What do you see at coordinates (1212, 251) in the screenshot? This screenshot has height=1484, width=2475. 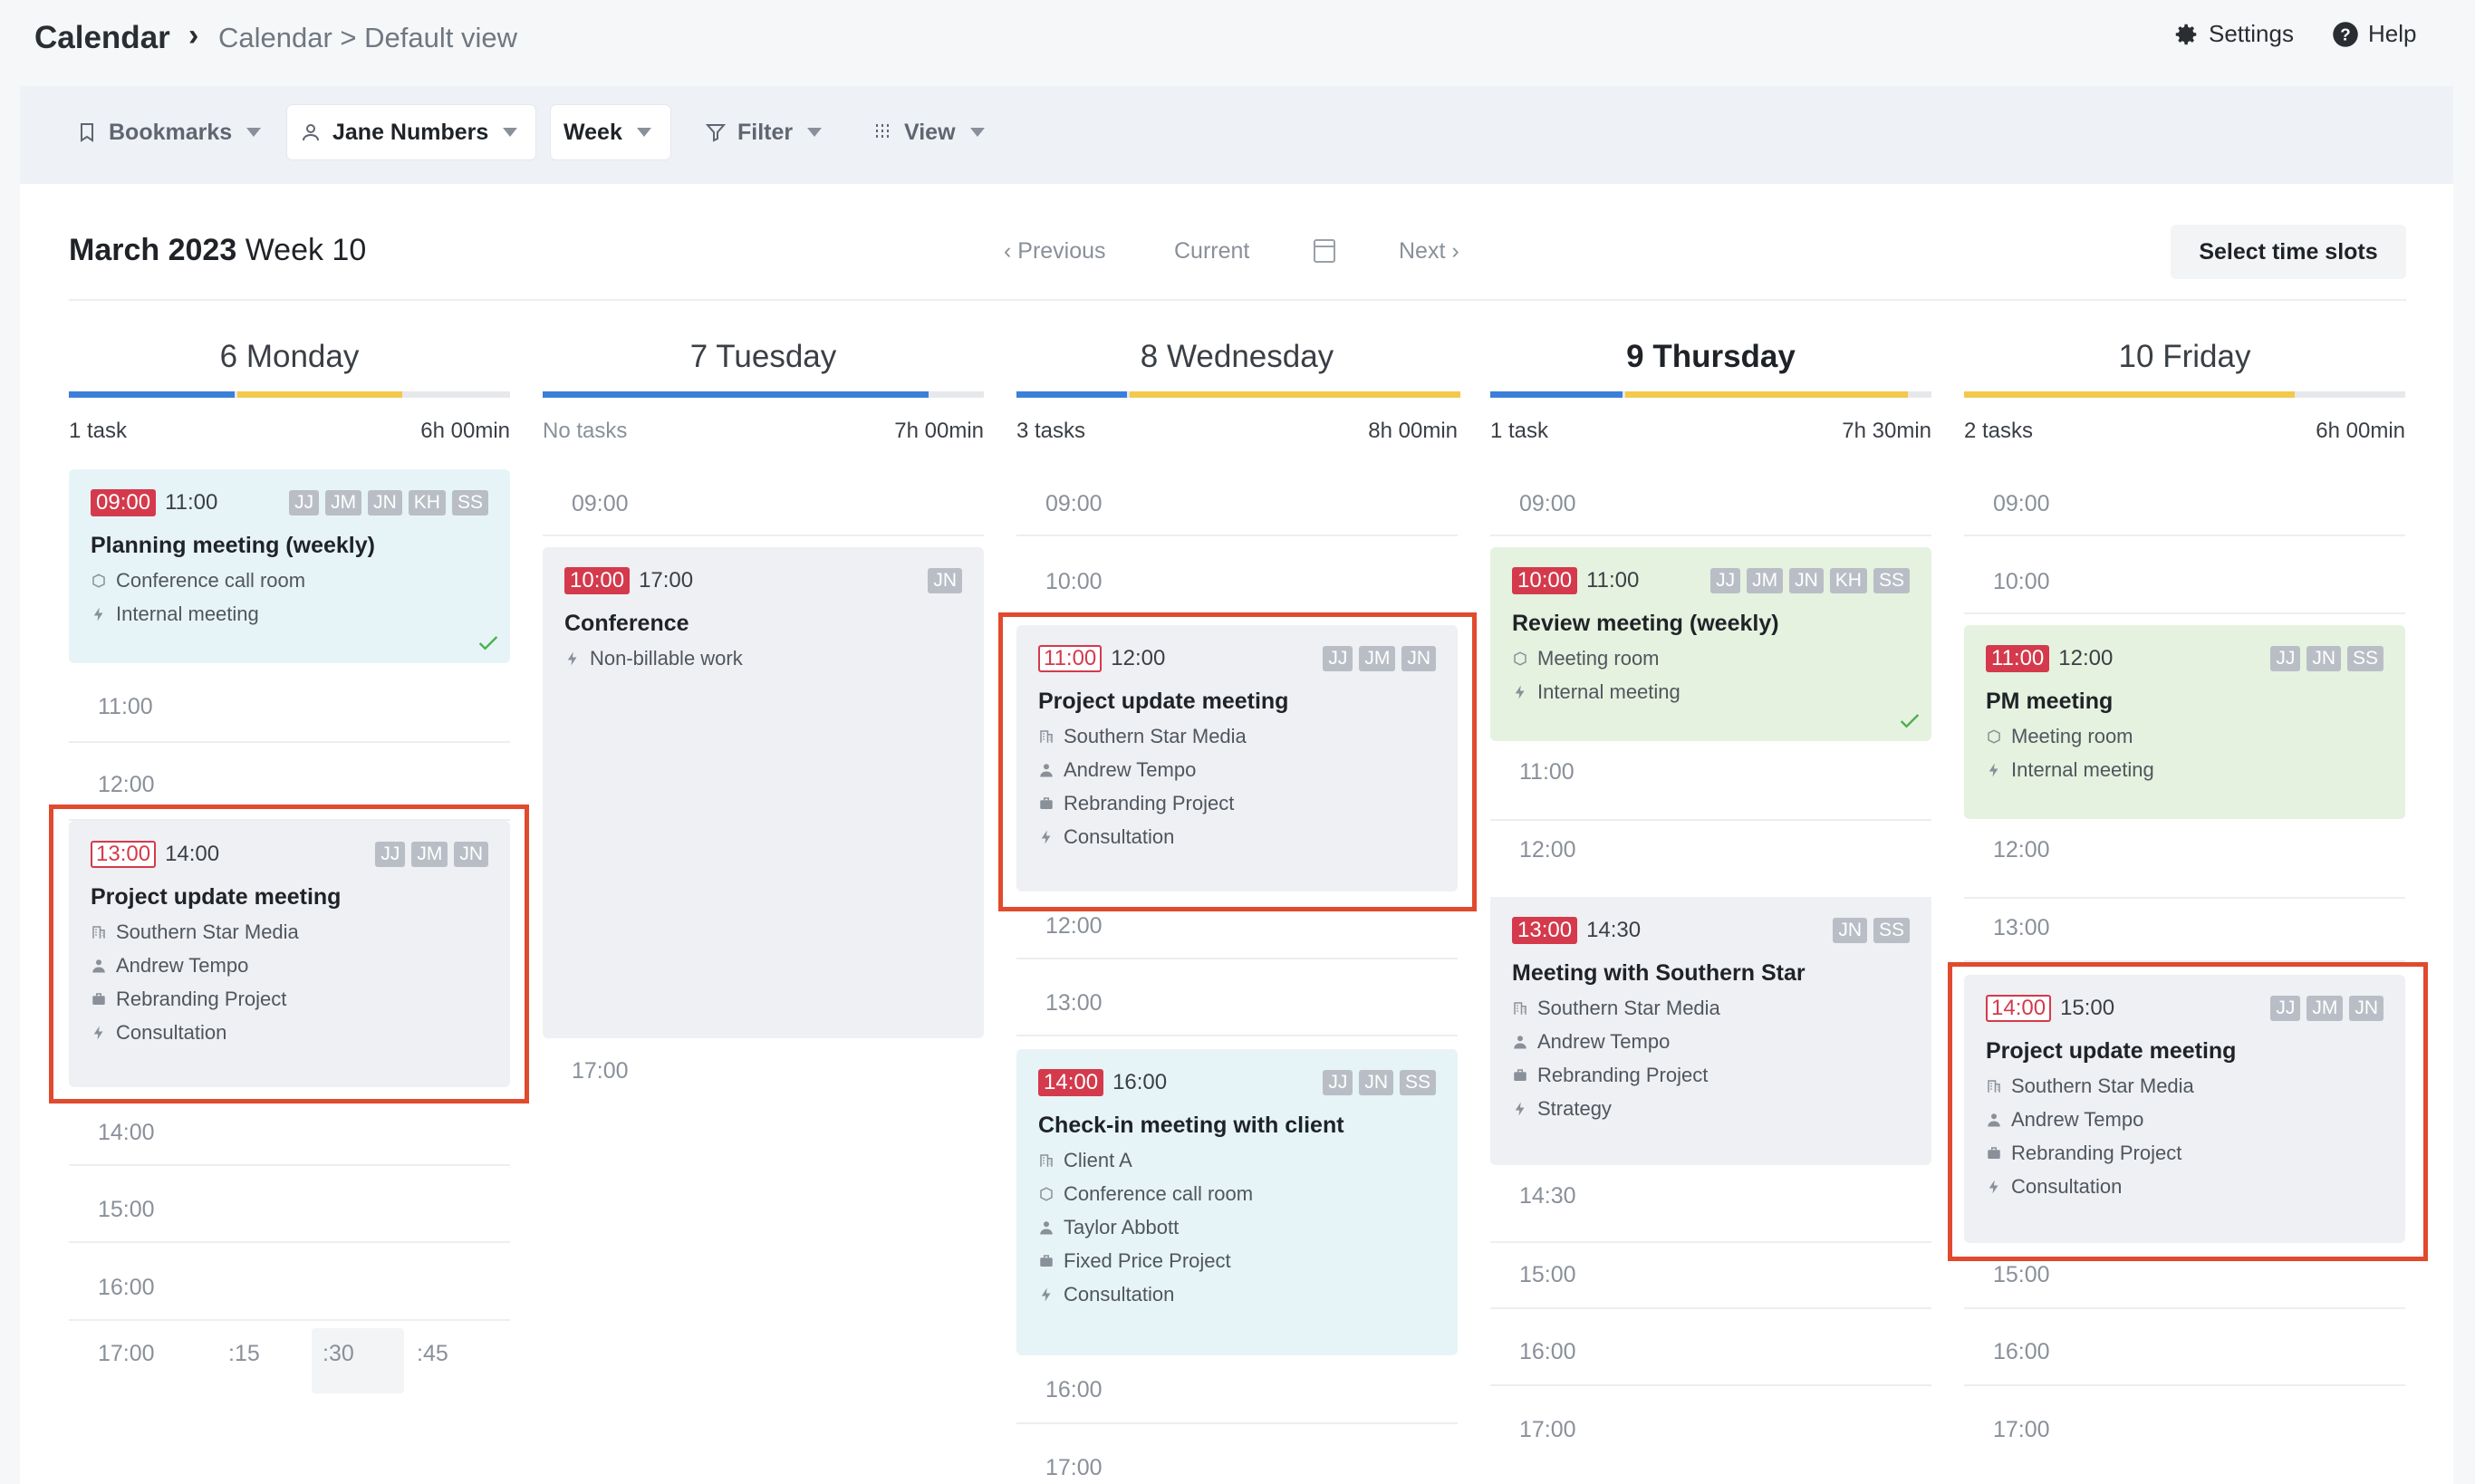 I see `current-button: Current` at bounding box center [1212, 251].